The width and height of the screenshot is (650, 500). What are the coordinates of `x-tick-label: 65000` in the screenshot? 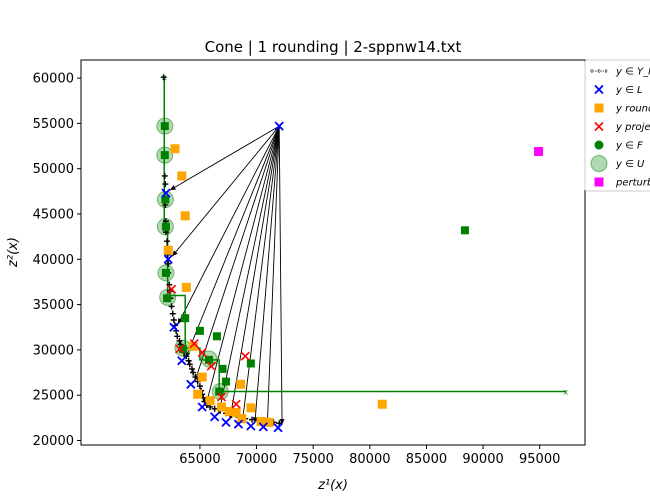 It's located at (199, 459).